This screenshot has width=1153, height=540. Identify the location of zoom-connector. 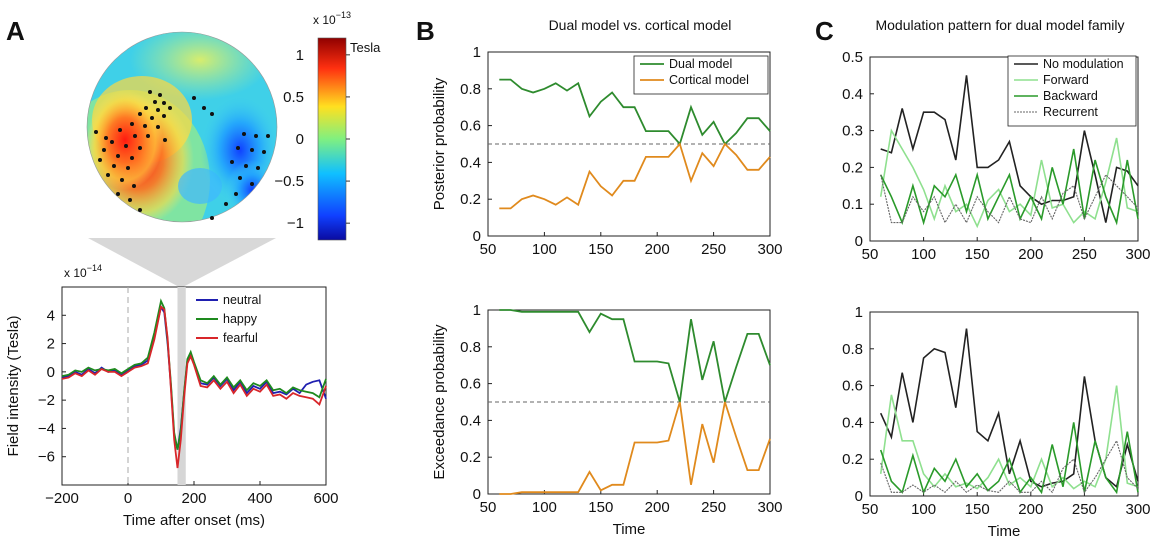
(182, 263).